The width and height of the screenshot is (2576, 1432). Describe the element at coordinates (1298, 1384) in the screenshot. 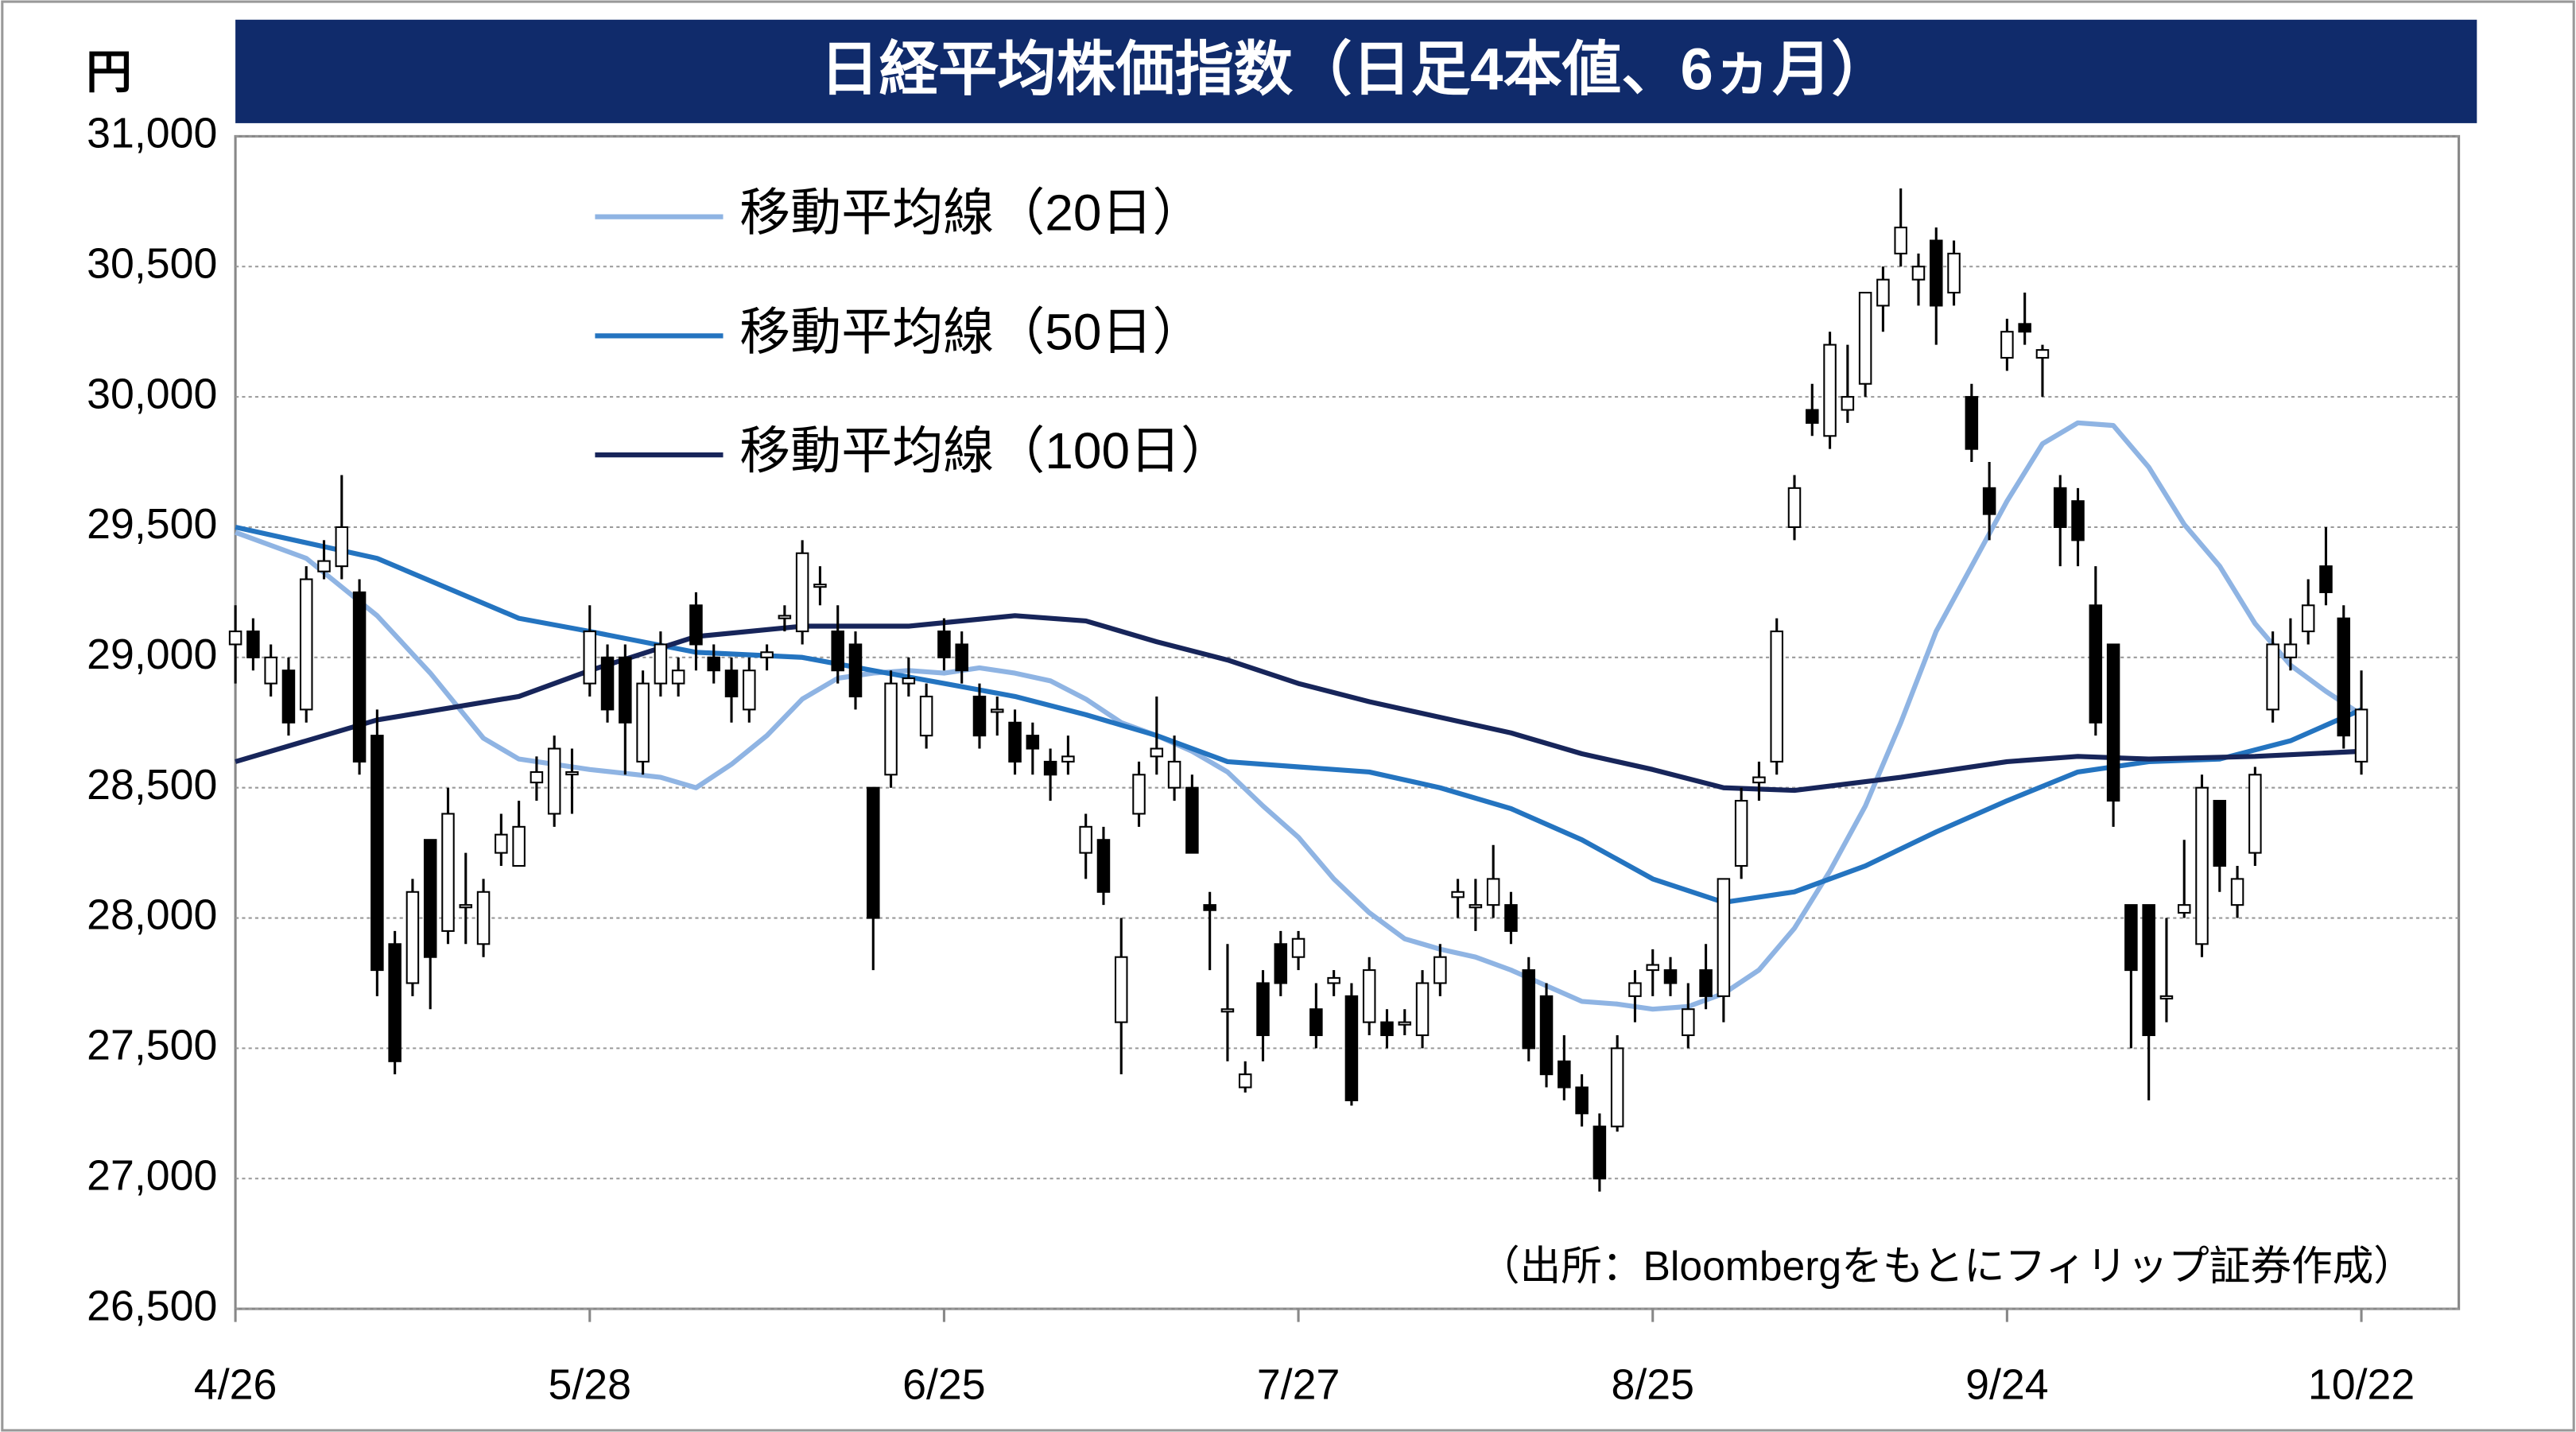

I see `x-tick-label: 7/27` at that location.